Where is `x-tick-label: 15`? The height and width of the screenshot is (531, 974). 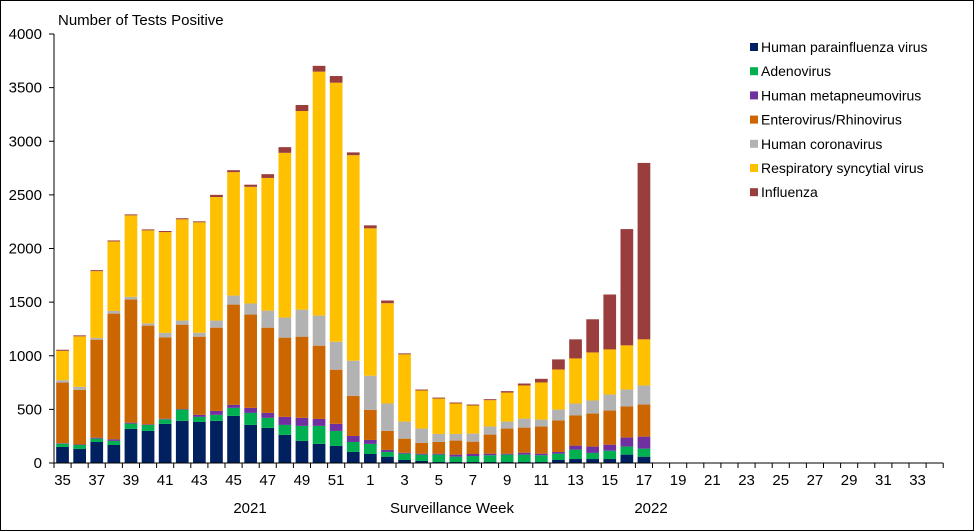 x-tick-label: 15 is located at coordinates (609, 480).